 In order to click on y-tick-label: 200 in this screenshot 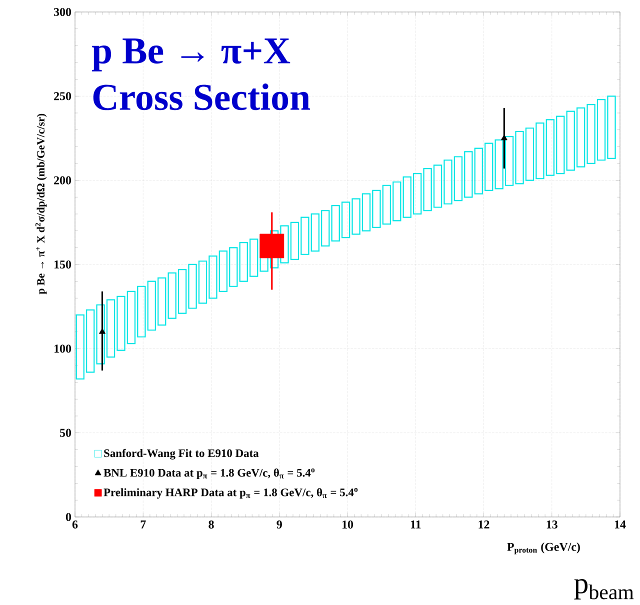, I will do `click(63, 180)`.